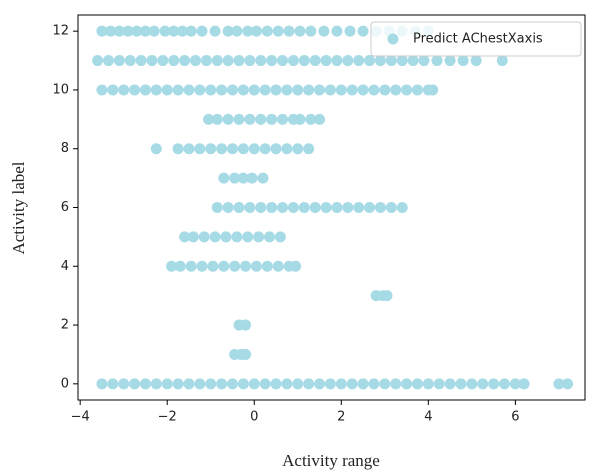  Describe the element at coordinates (65, 383) in the screenshot. I see `y-tick-label: 0` at that location.